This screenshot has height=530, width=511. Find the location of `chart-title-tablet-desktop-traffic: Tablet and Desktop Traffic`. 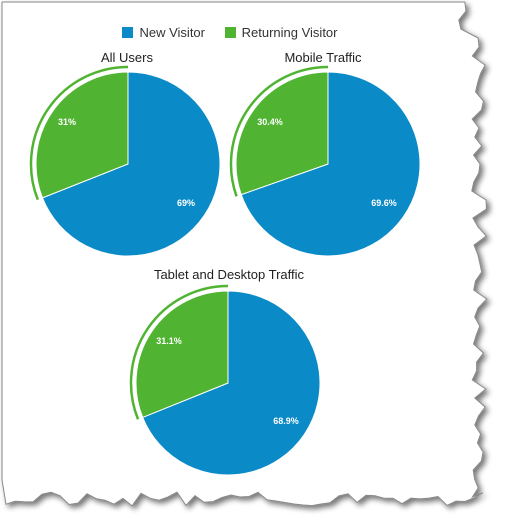

chart-title-tablet-desktop-traffic: Tablet and Desktop Traffic is located at coordinates (229, 274).